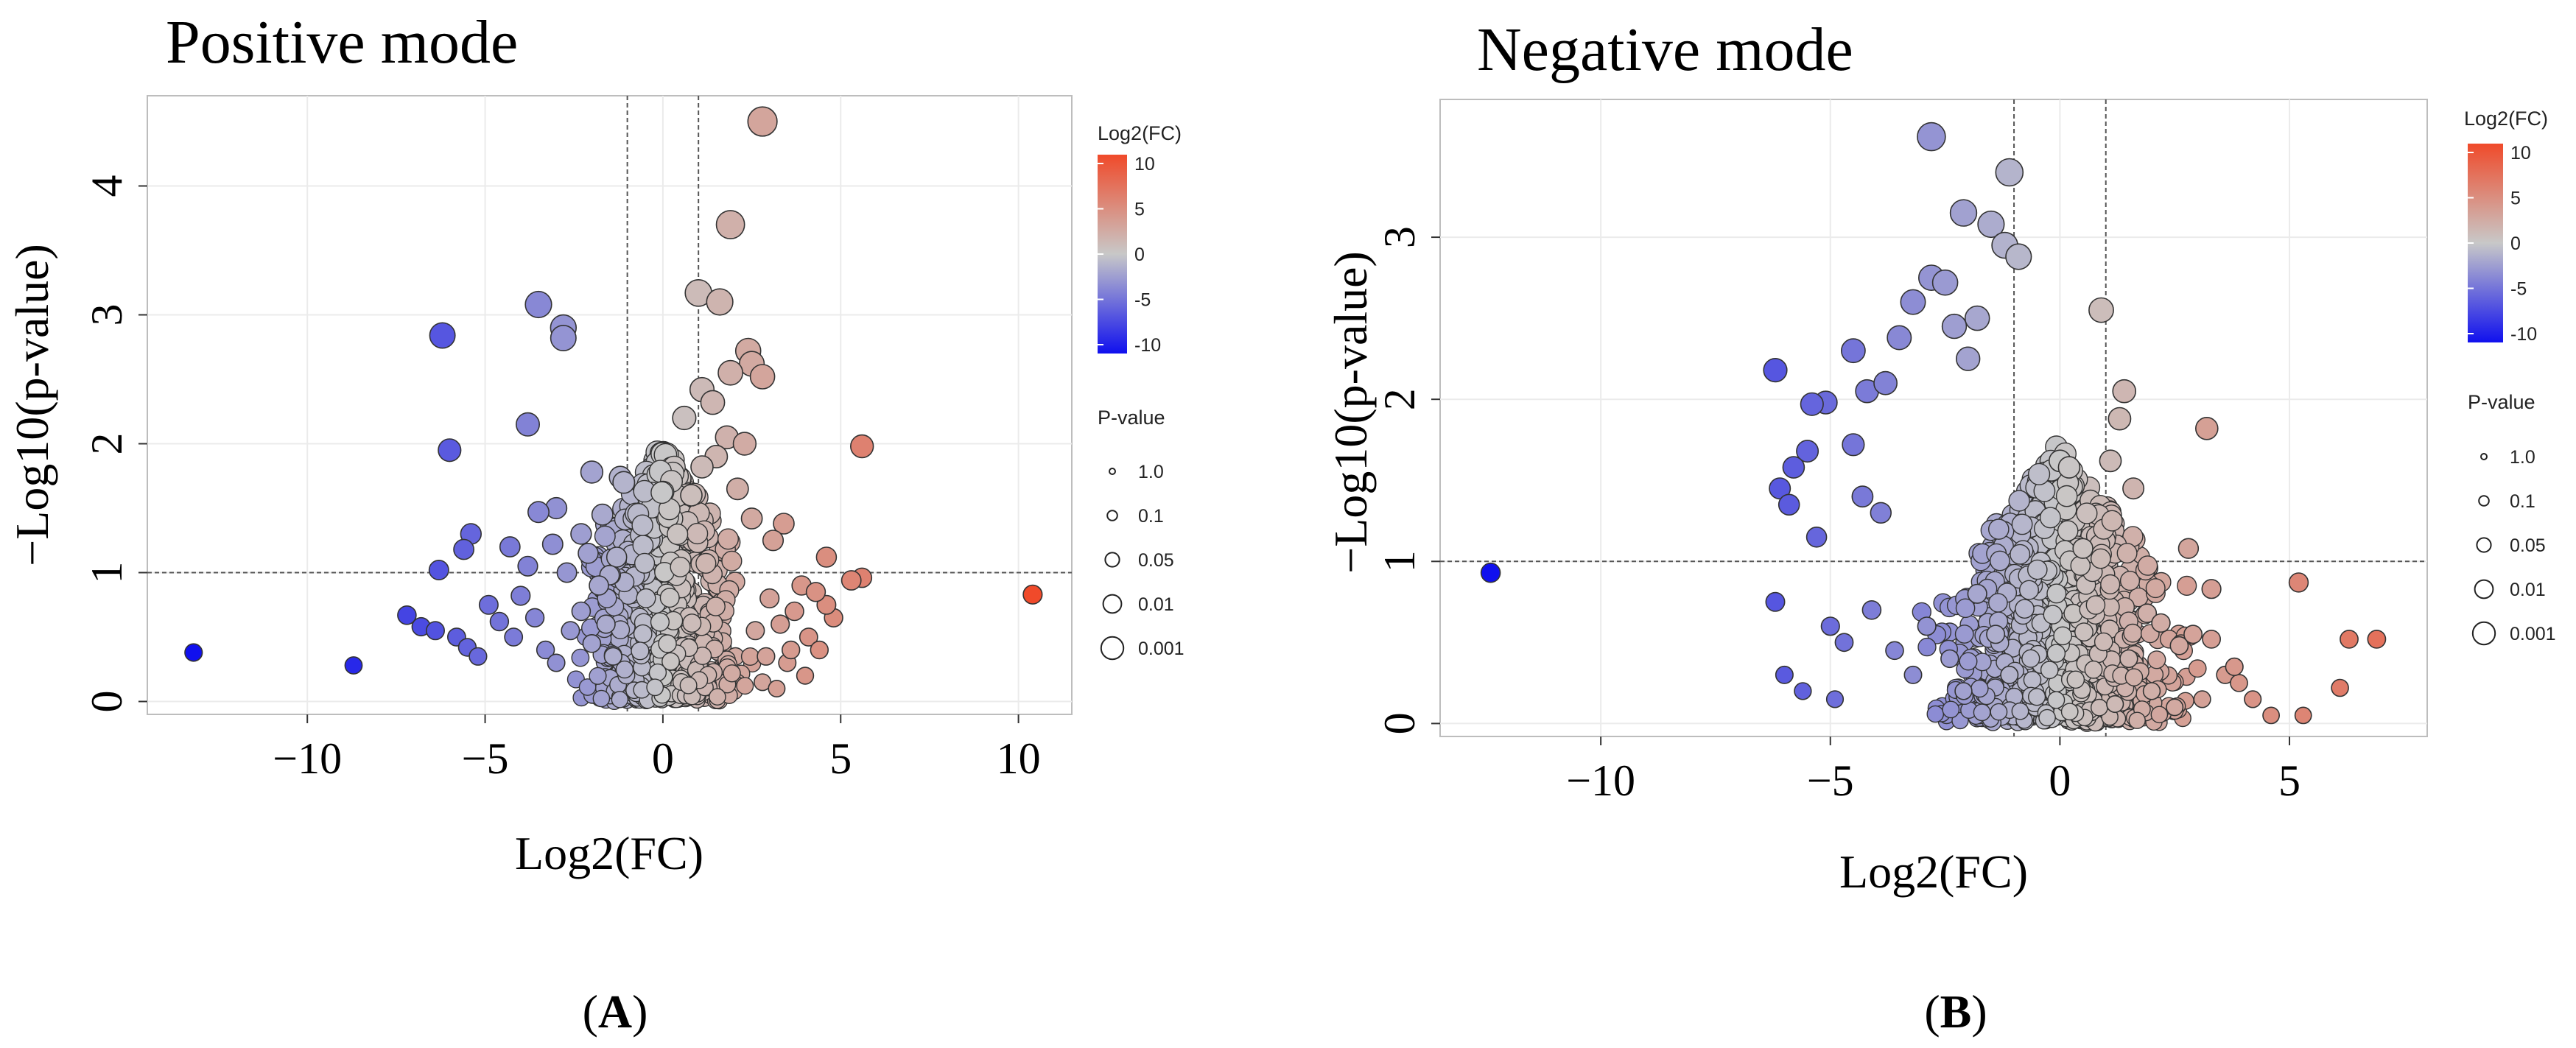 This screenshot has width=2576, height=1048. I want to click on panel-a-size-legend-title: P-value, so click(1131, 418).